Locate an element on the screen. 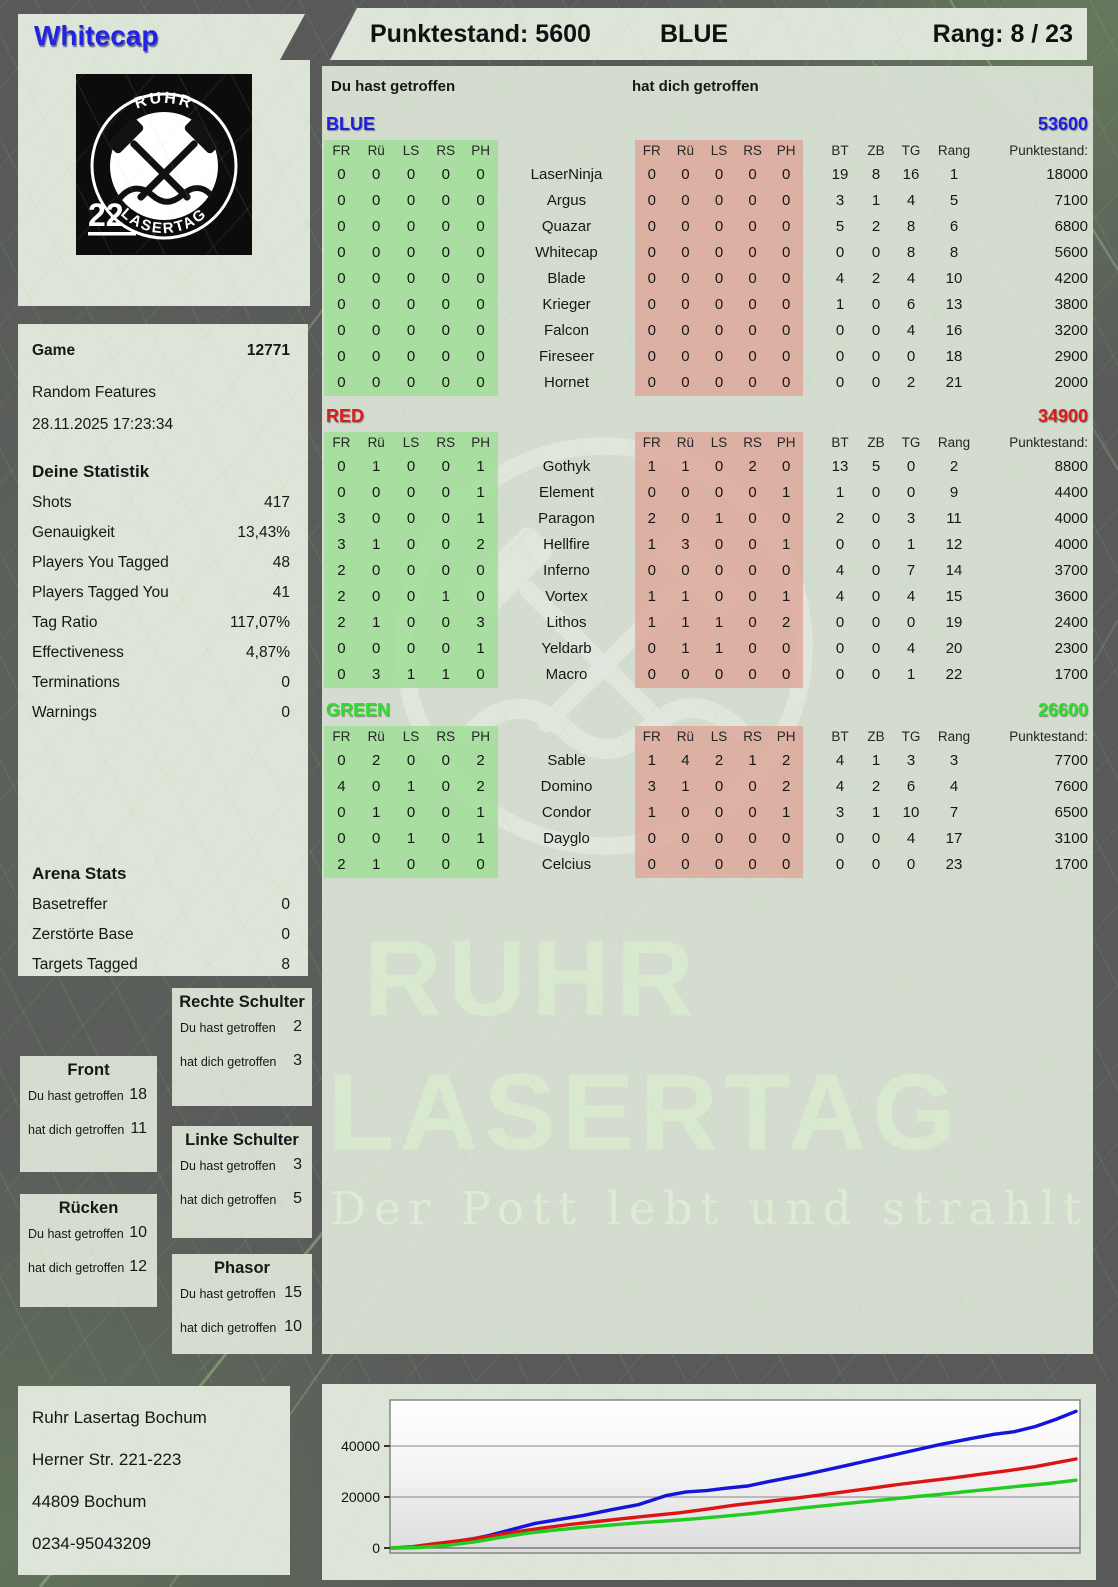 The height and width of the screenshot is (1587, 1118). body-part-you-hit-row: Du hast getroffen 3 is located at coordinates (242, 1167).